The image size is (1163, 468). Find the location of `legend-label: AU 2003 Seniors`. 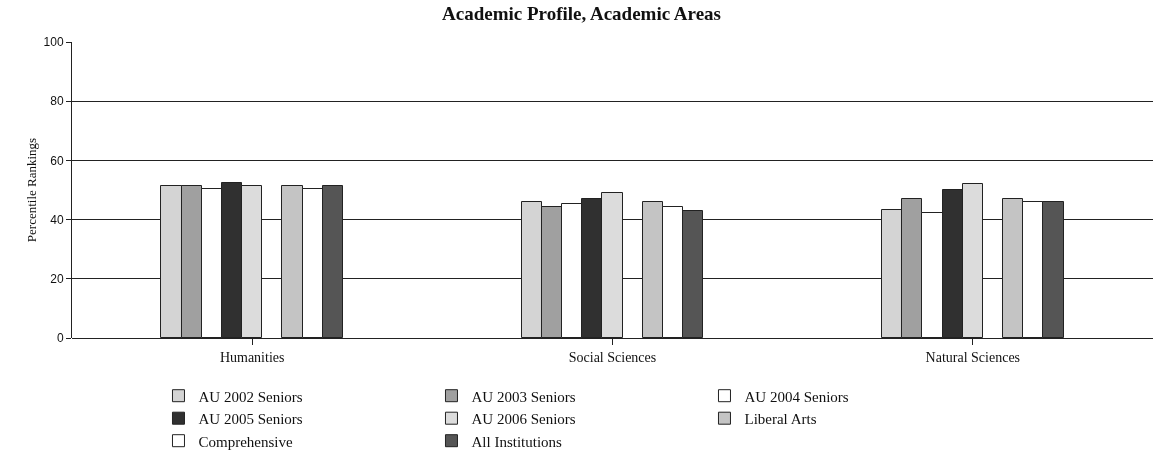

legend-label: AU 2003 Seniors is located at coordinates (523, 396).